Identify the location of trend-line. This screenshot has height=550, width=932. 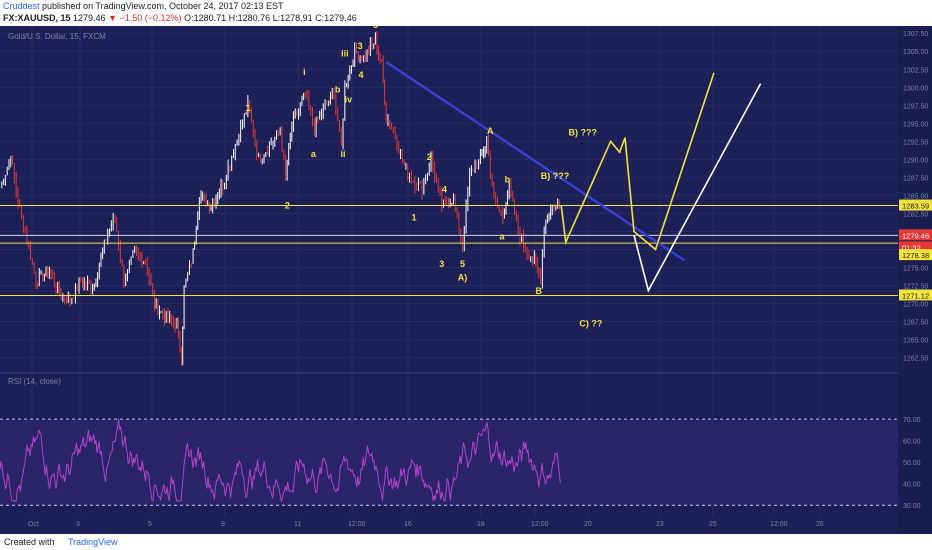
(535, 161).